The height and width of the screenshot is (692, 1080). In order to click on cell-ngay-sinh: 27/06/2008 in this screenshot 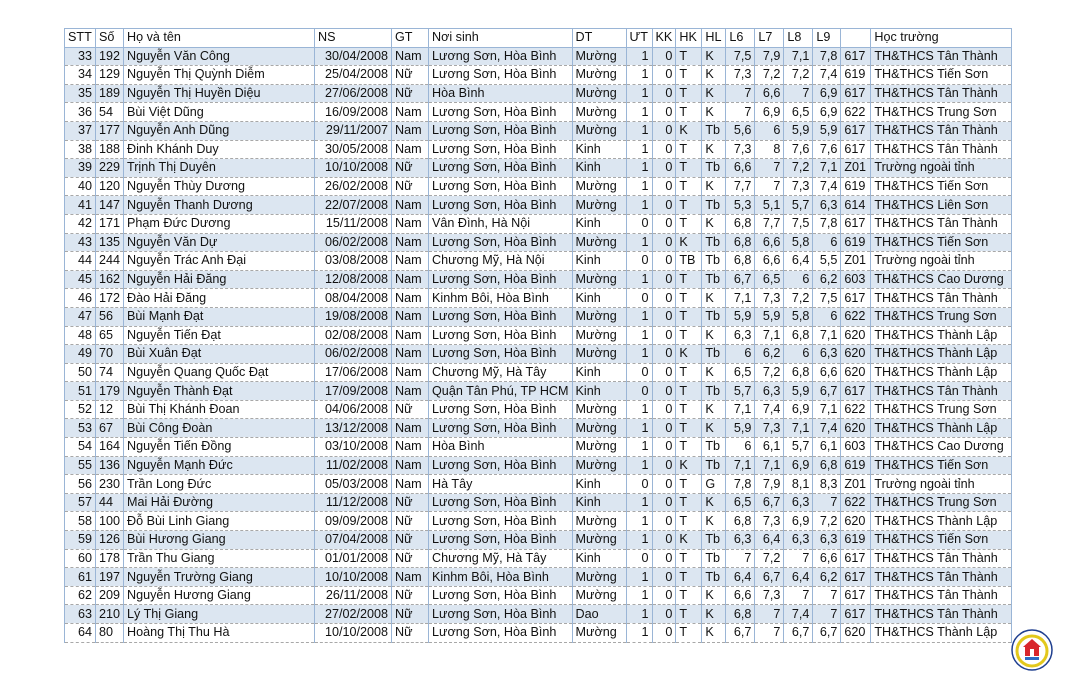, I will do `click(353, 94)`.